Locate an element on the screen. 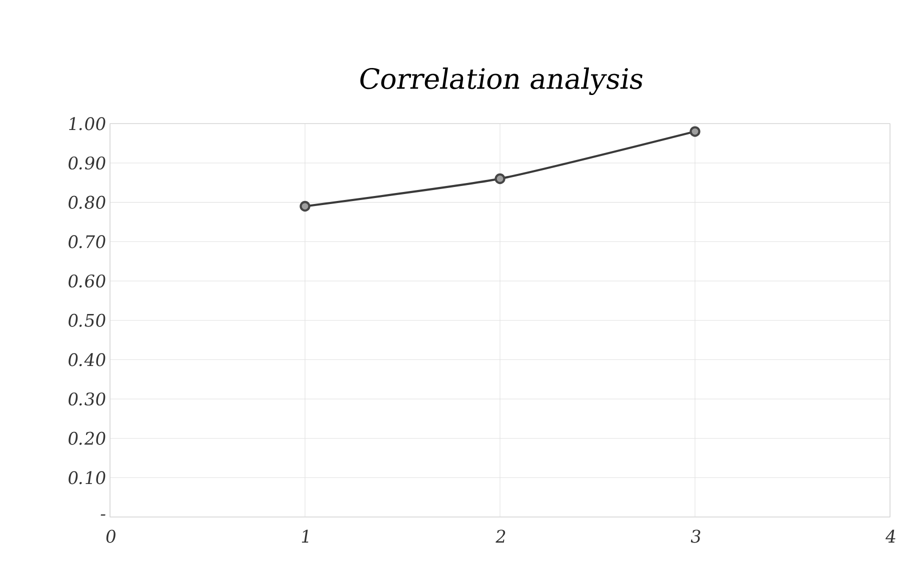 The image size is (906, 582). y-tick-label: 0.90 is located at coordinates (87, 163).